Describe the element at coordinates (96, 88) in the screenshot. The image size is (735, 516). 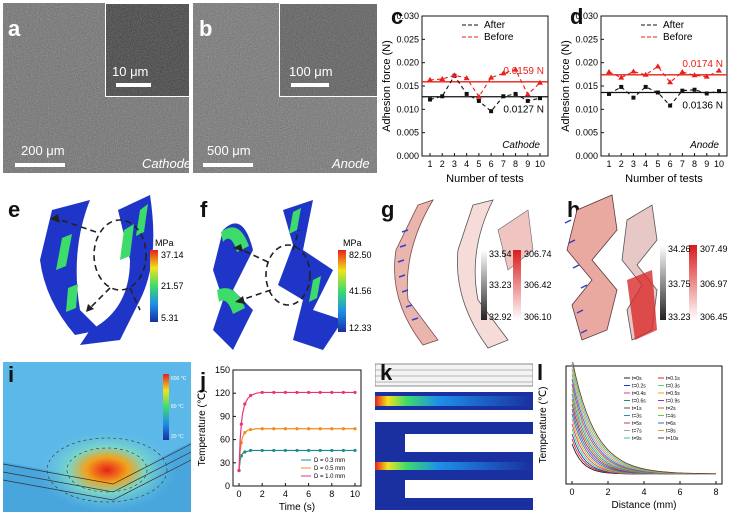
I see `sem-image-cathode: 10 μm 200 μm Cathode` at that location.